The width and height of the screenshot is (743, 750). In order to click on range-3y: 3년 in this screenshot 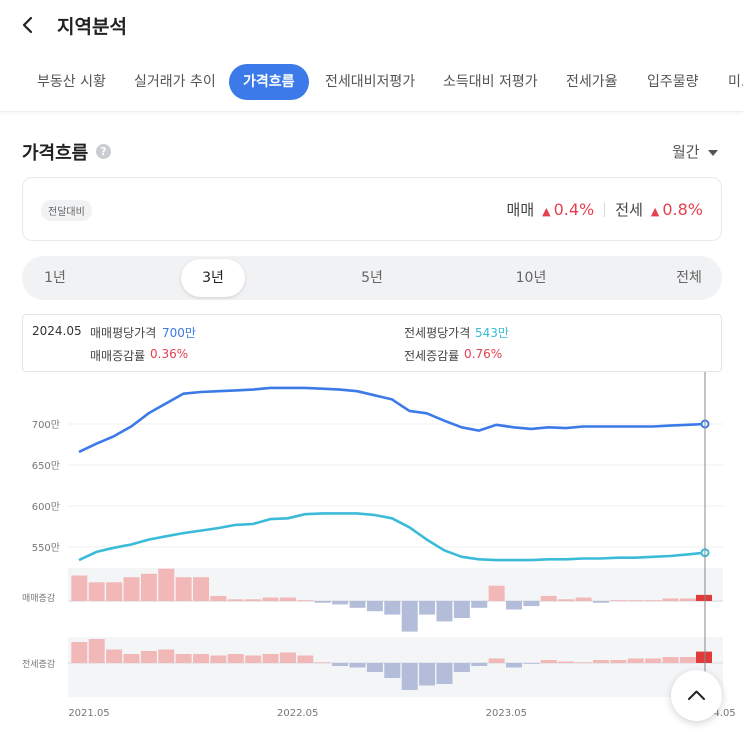, I will do `click(213, 278)`.